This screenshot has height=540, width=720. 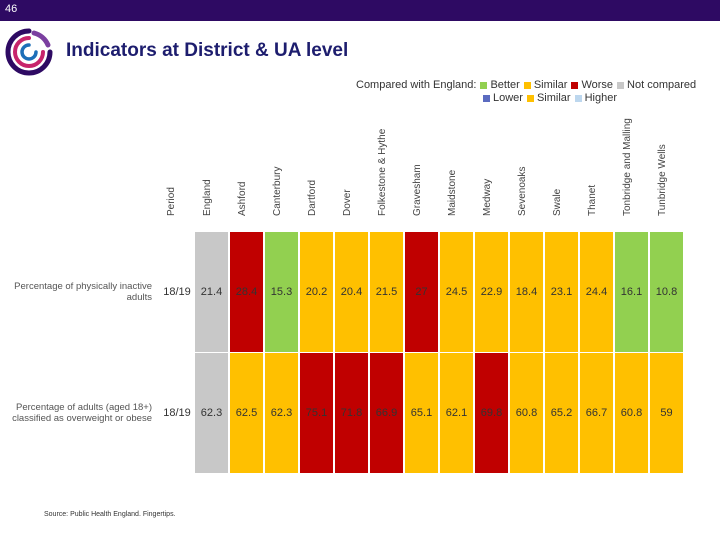 What do you see at coordinates (382, 172) in the screenshot?
I see `column-header-label: Folkestone & Hythe` at bounding box center [382, 172].